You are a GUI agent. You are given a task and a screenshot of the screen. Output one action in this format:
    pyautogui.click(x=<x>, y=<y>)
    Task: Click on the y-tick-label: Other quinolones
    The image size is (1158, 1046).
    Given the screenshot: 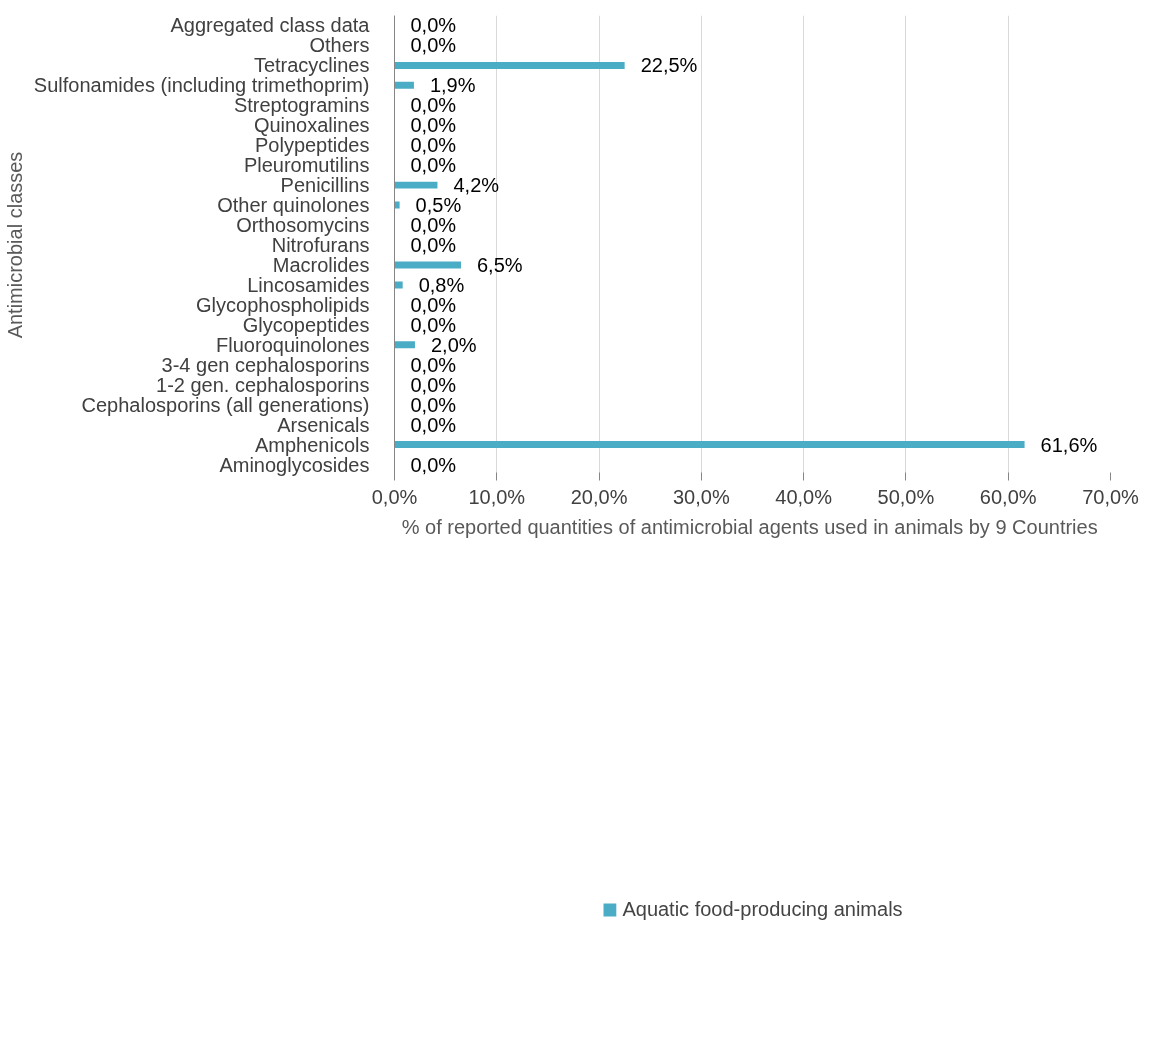 What is the action you would take?
    pyautogui.click(x=293, y=205)
    